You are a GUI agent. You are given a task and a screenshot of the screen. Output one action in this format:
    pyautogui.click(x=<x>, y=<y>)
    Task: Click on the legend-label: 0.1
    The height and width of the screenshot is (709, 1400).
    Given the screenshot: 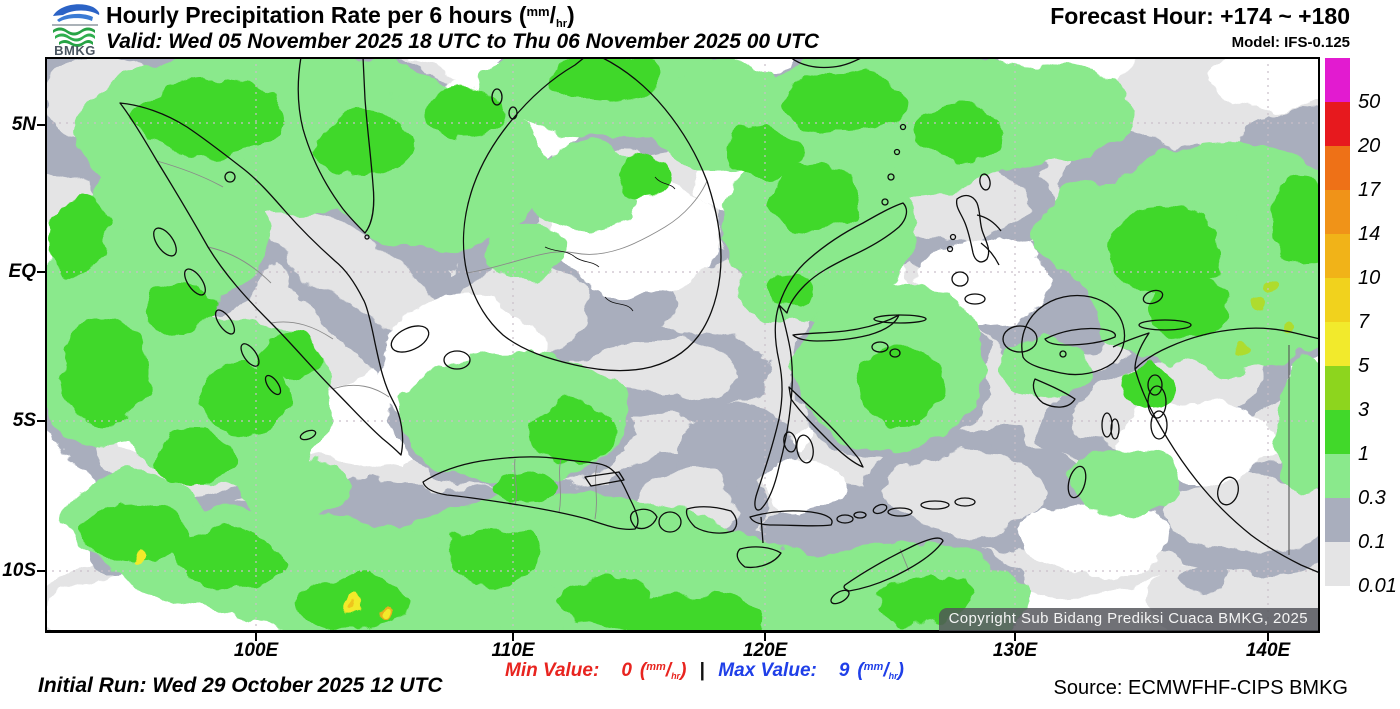 What is the action you would take?
    pyautogui.click(x=1372, y=542)
    